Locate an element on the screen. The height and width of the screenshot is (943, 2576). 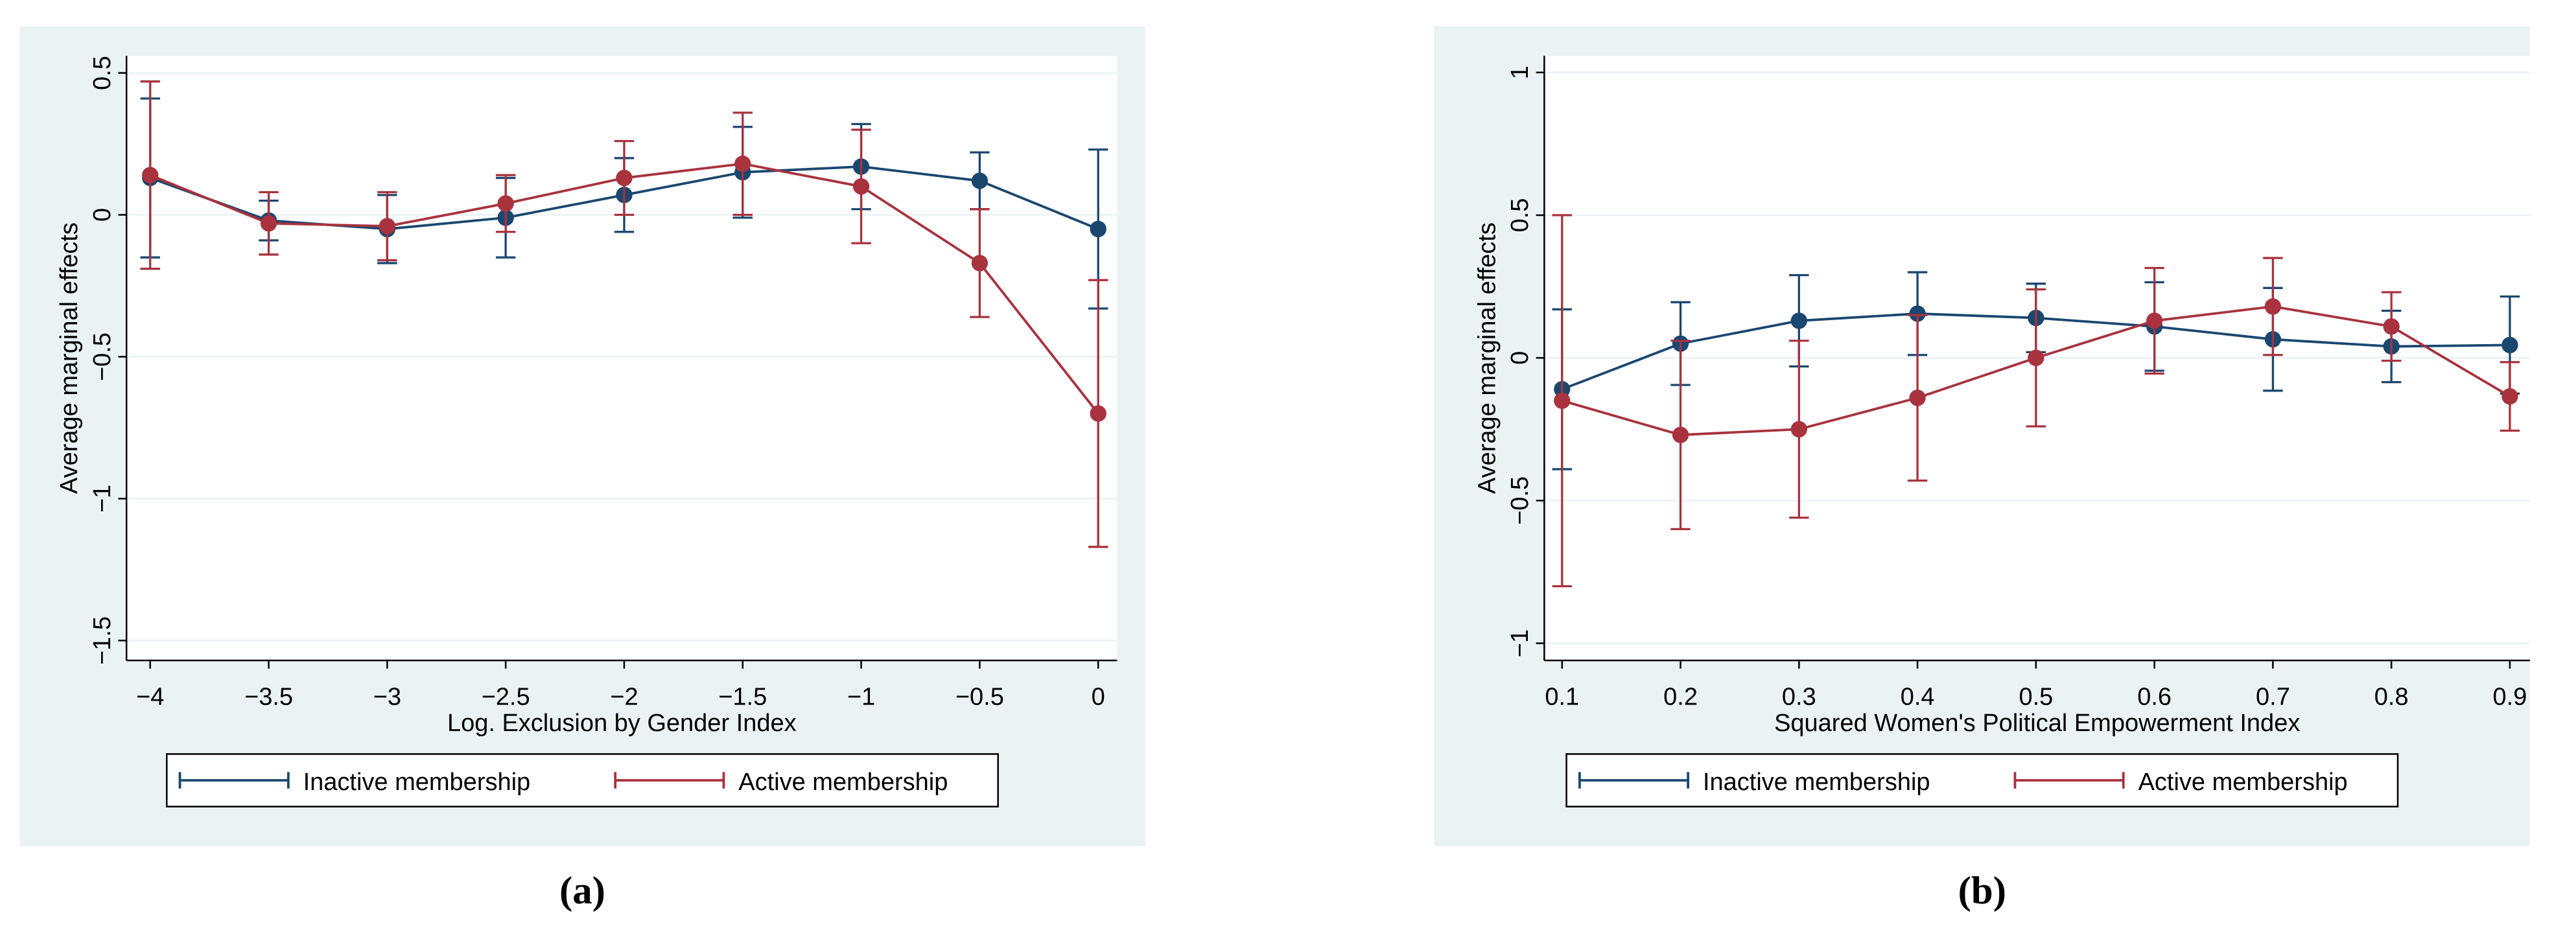
y-tick-label: 1 is located at coordinates (1520, 72).